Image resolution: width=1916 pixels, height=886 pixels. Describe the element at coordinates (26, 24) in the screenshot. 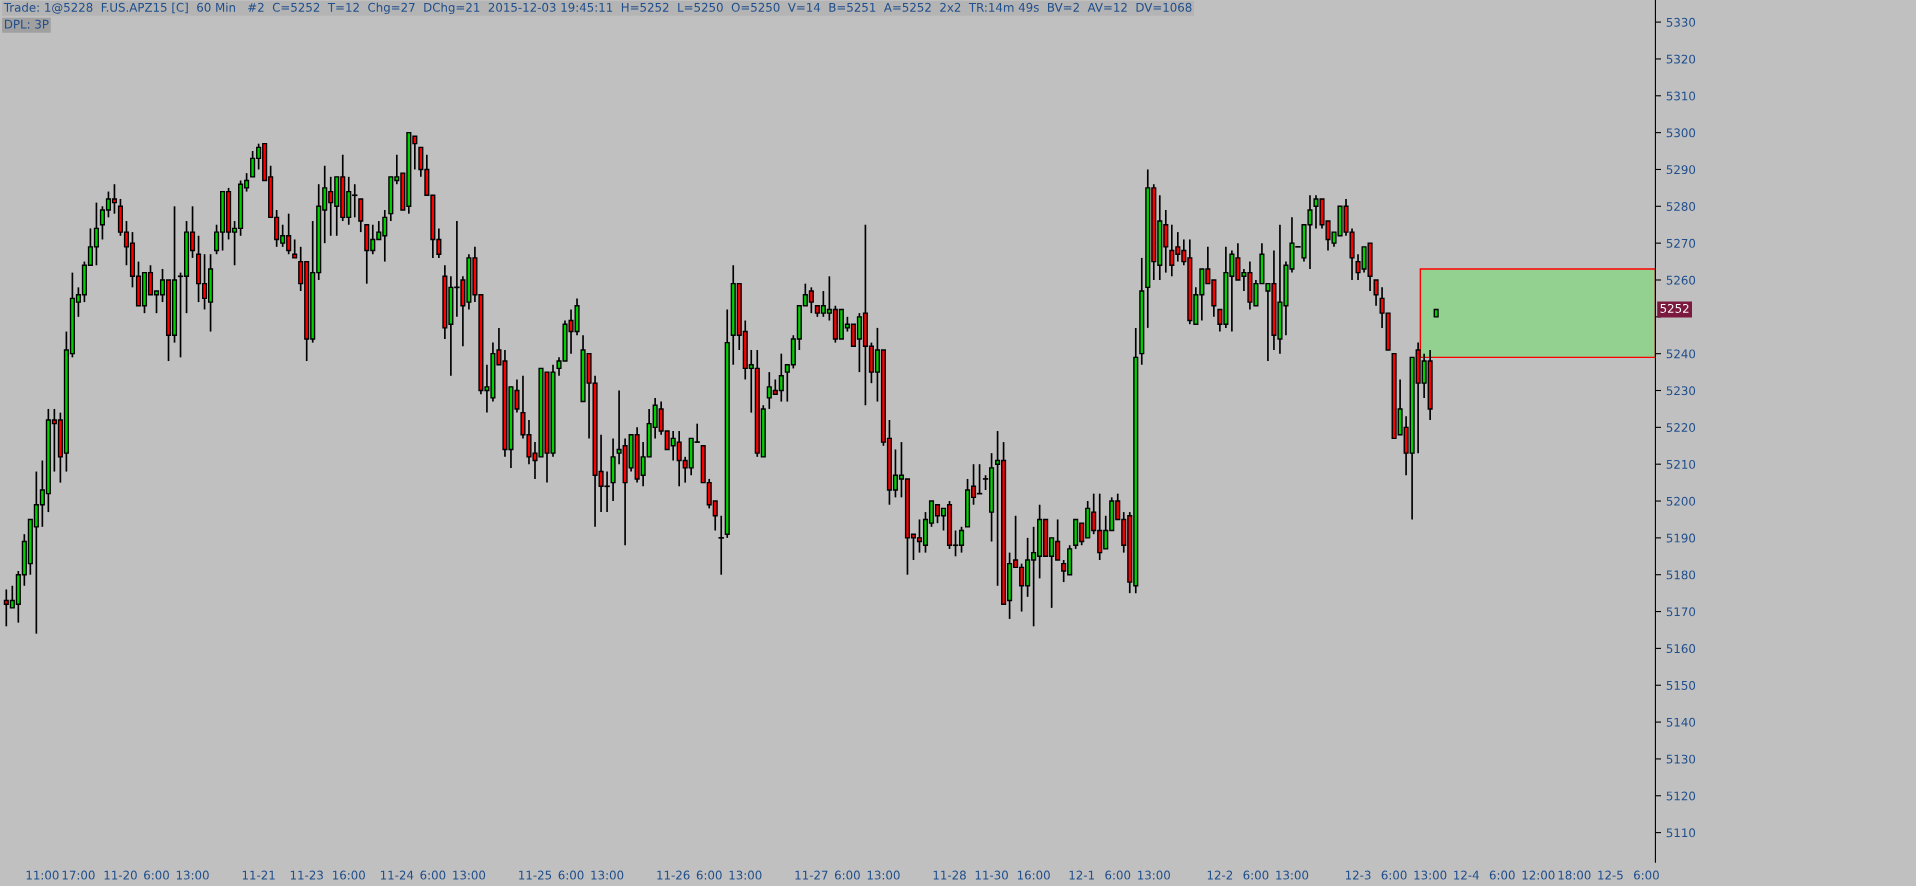

I see `text: DPL: 3P` at that location.